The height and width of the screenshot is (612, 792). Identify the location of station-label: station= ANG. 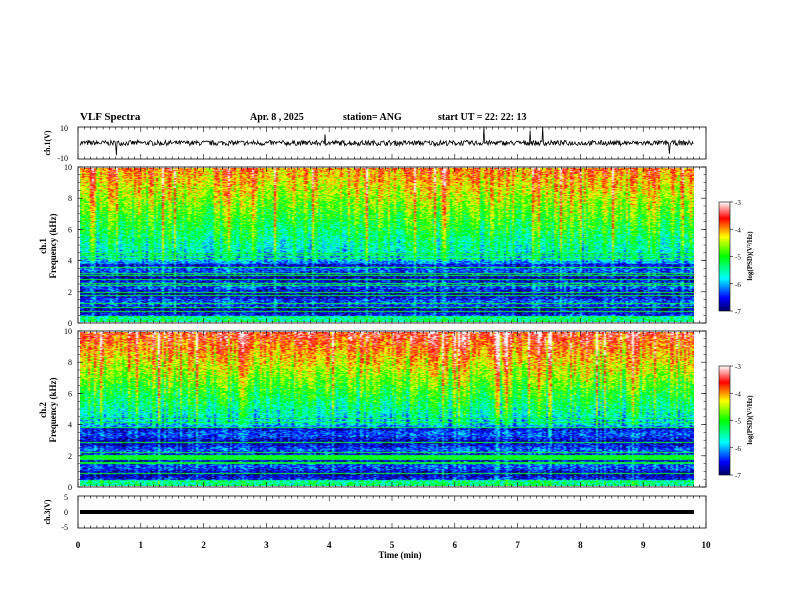
(372, 117).